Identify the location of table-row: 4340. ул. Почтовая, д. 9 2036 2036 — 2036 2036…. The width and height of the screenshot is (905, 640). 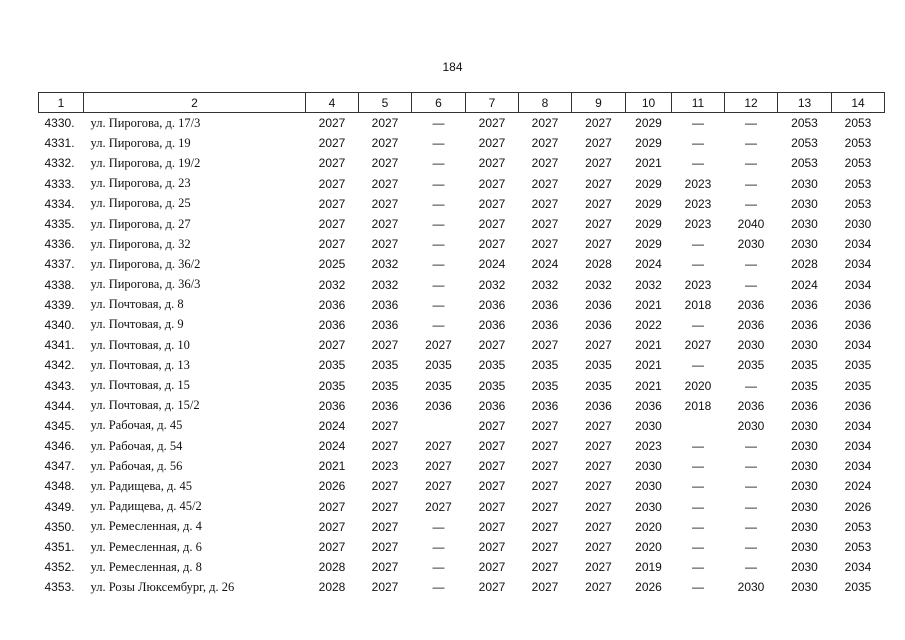
(462, 325).